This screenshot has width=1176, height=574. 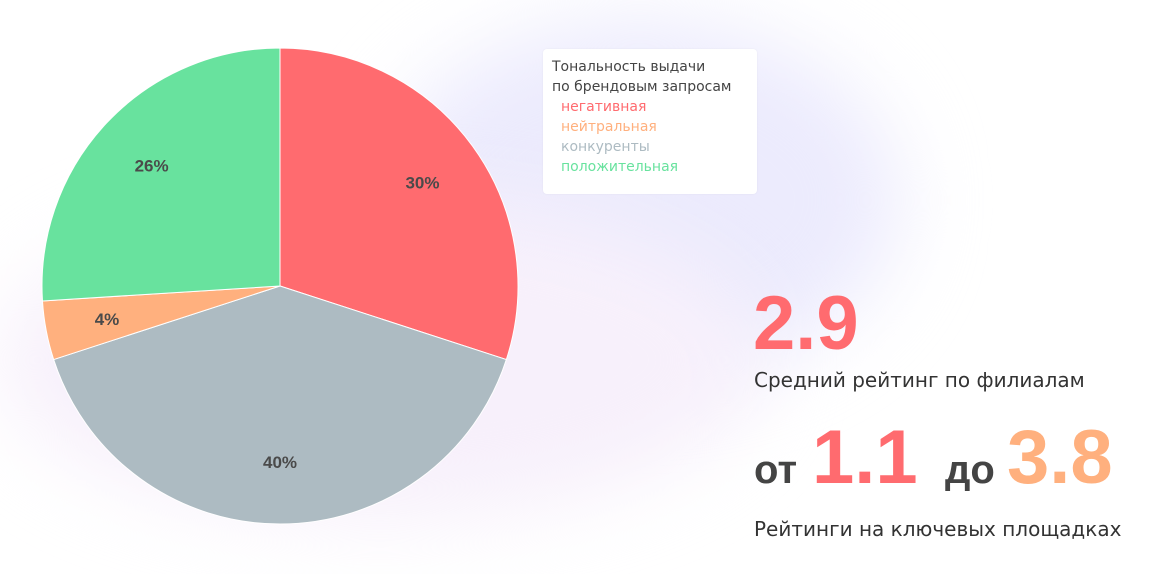 What do you see at coordinates (107, 319) in the screenshot?
I see `pie-slice-label: 4%` at bounding box center [107, 319].